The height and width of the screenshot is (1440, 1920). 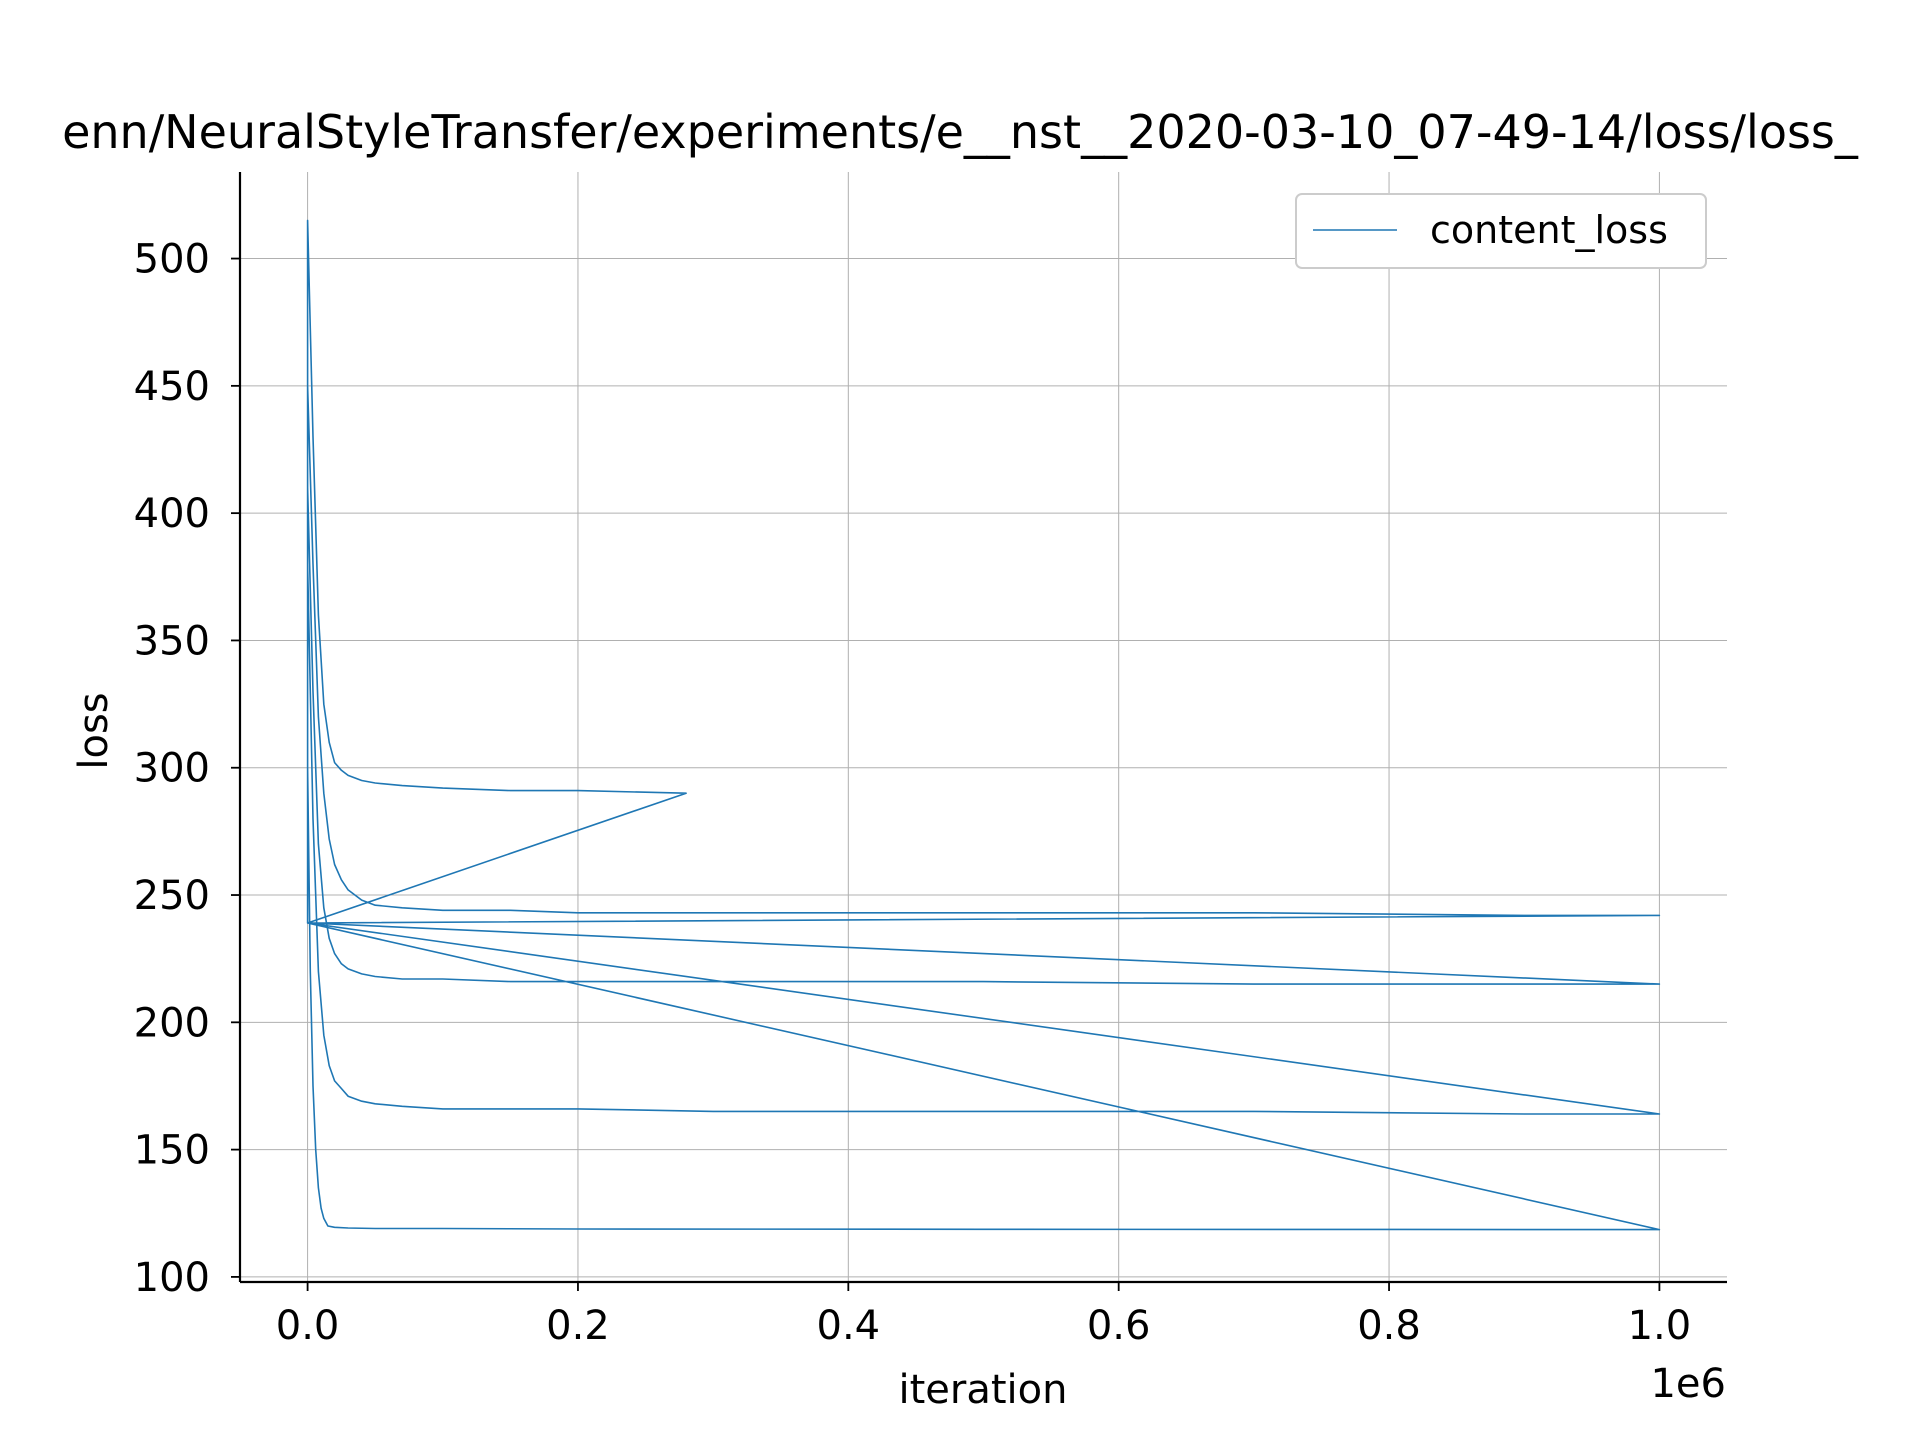 What do you see at coordinates (172, 260) in the screenshot?
I see `y-tick-label: 500` at bounding box center [172, 260].